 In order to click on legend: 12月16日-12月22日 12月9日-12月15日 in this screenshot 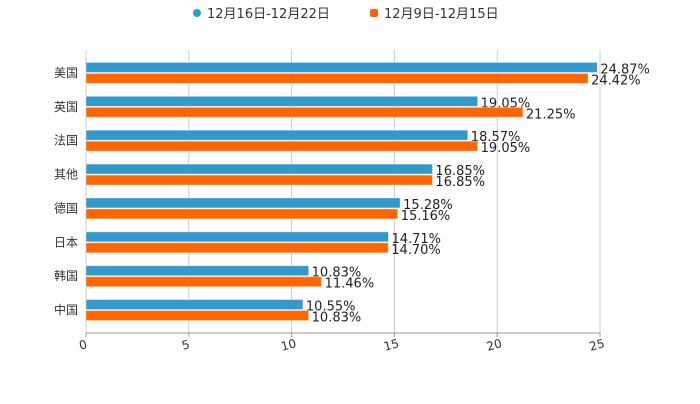, I will do `click(346, 14)`.